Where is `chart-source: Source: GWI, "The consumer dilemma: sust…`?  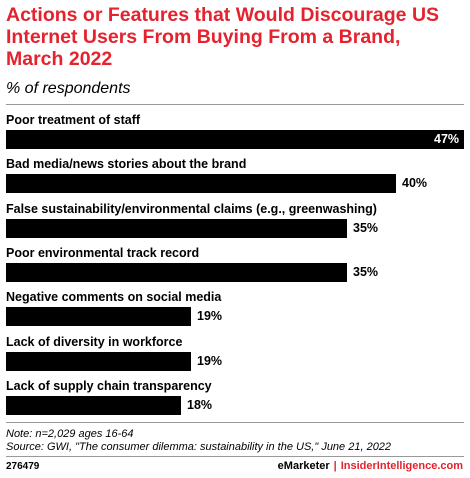 chart-source: Source: GWI, "The consumer dilemma: sust… is located at coordinates (199, 447).